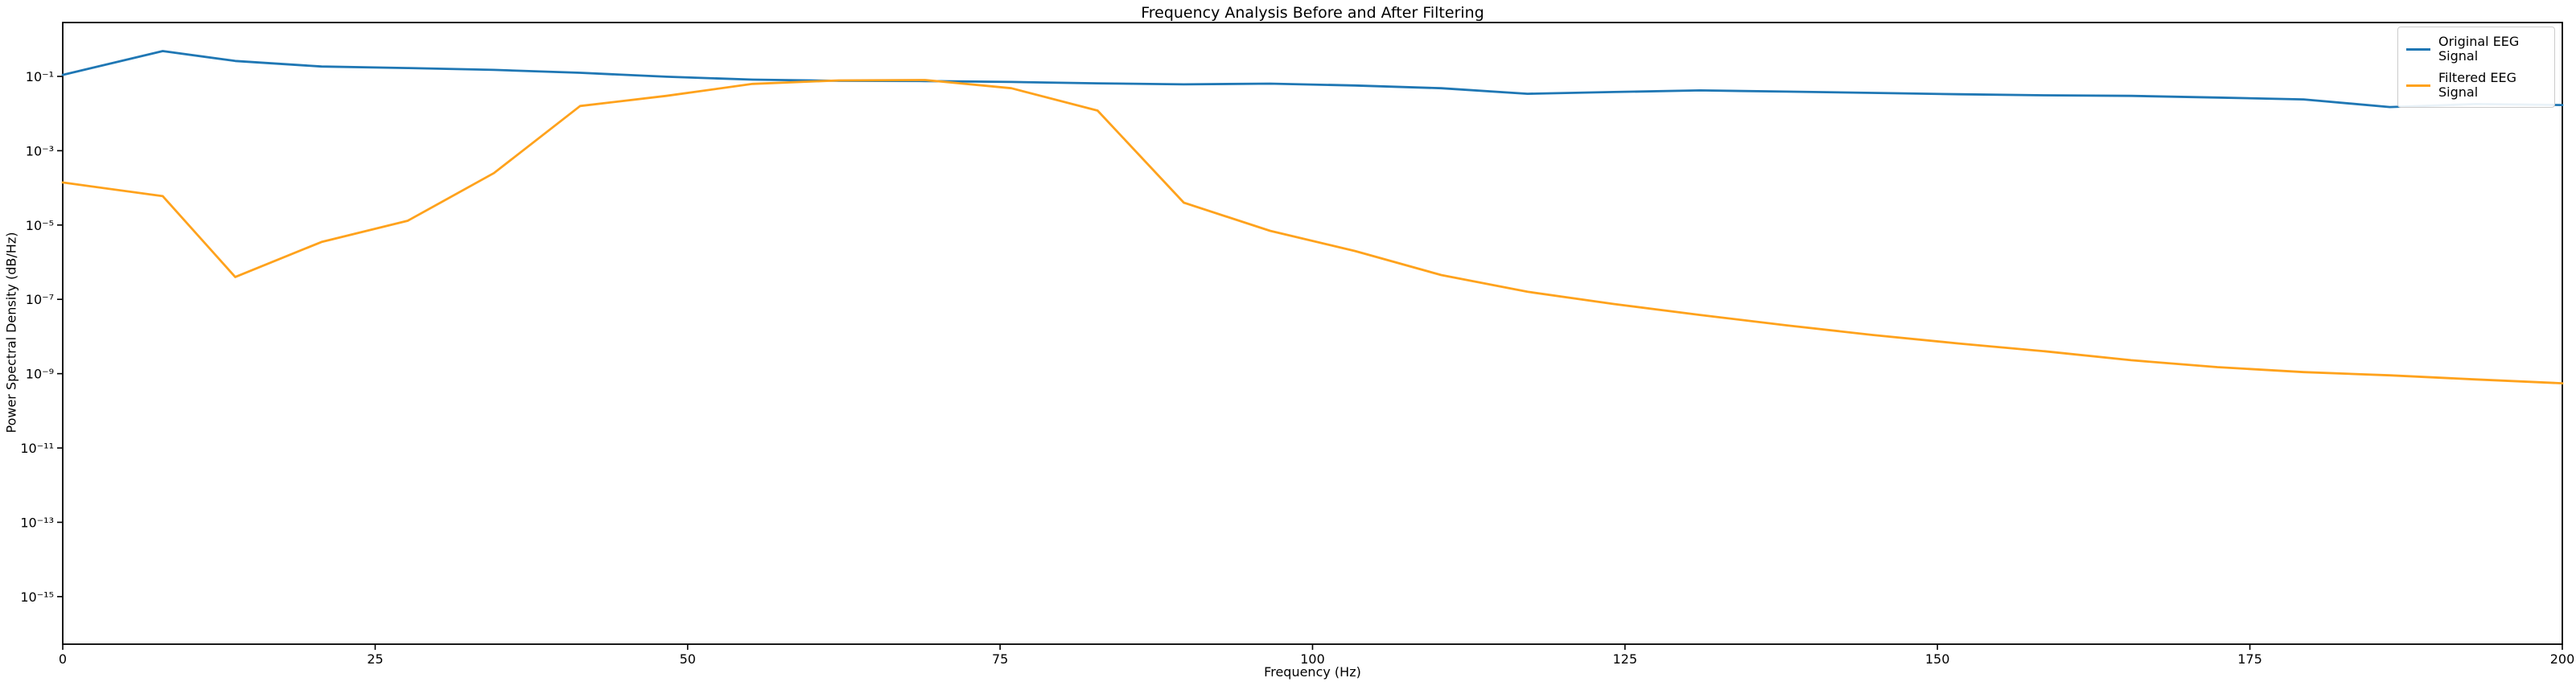 The height and width of the screenshot is (686, 2576). What do you see at coordinates (40, 226) in the screenshot?
I see `y-tick-label: 10⁻⁵` at bounding box center [40, 226].